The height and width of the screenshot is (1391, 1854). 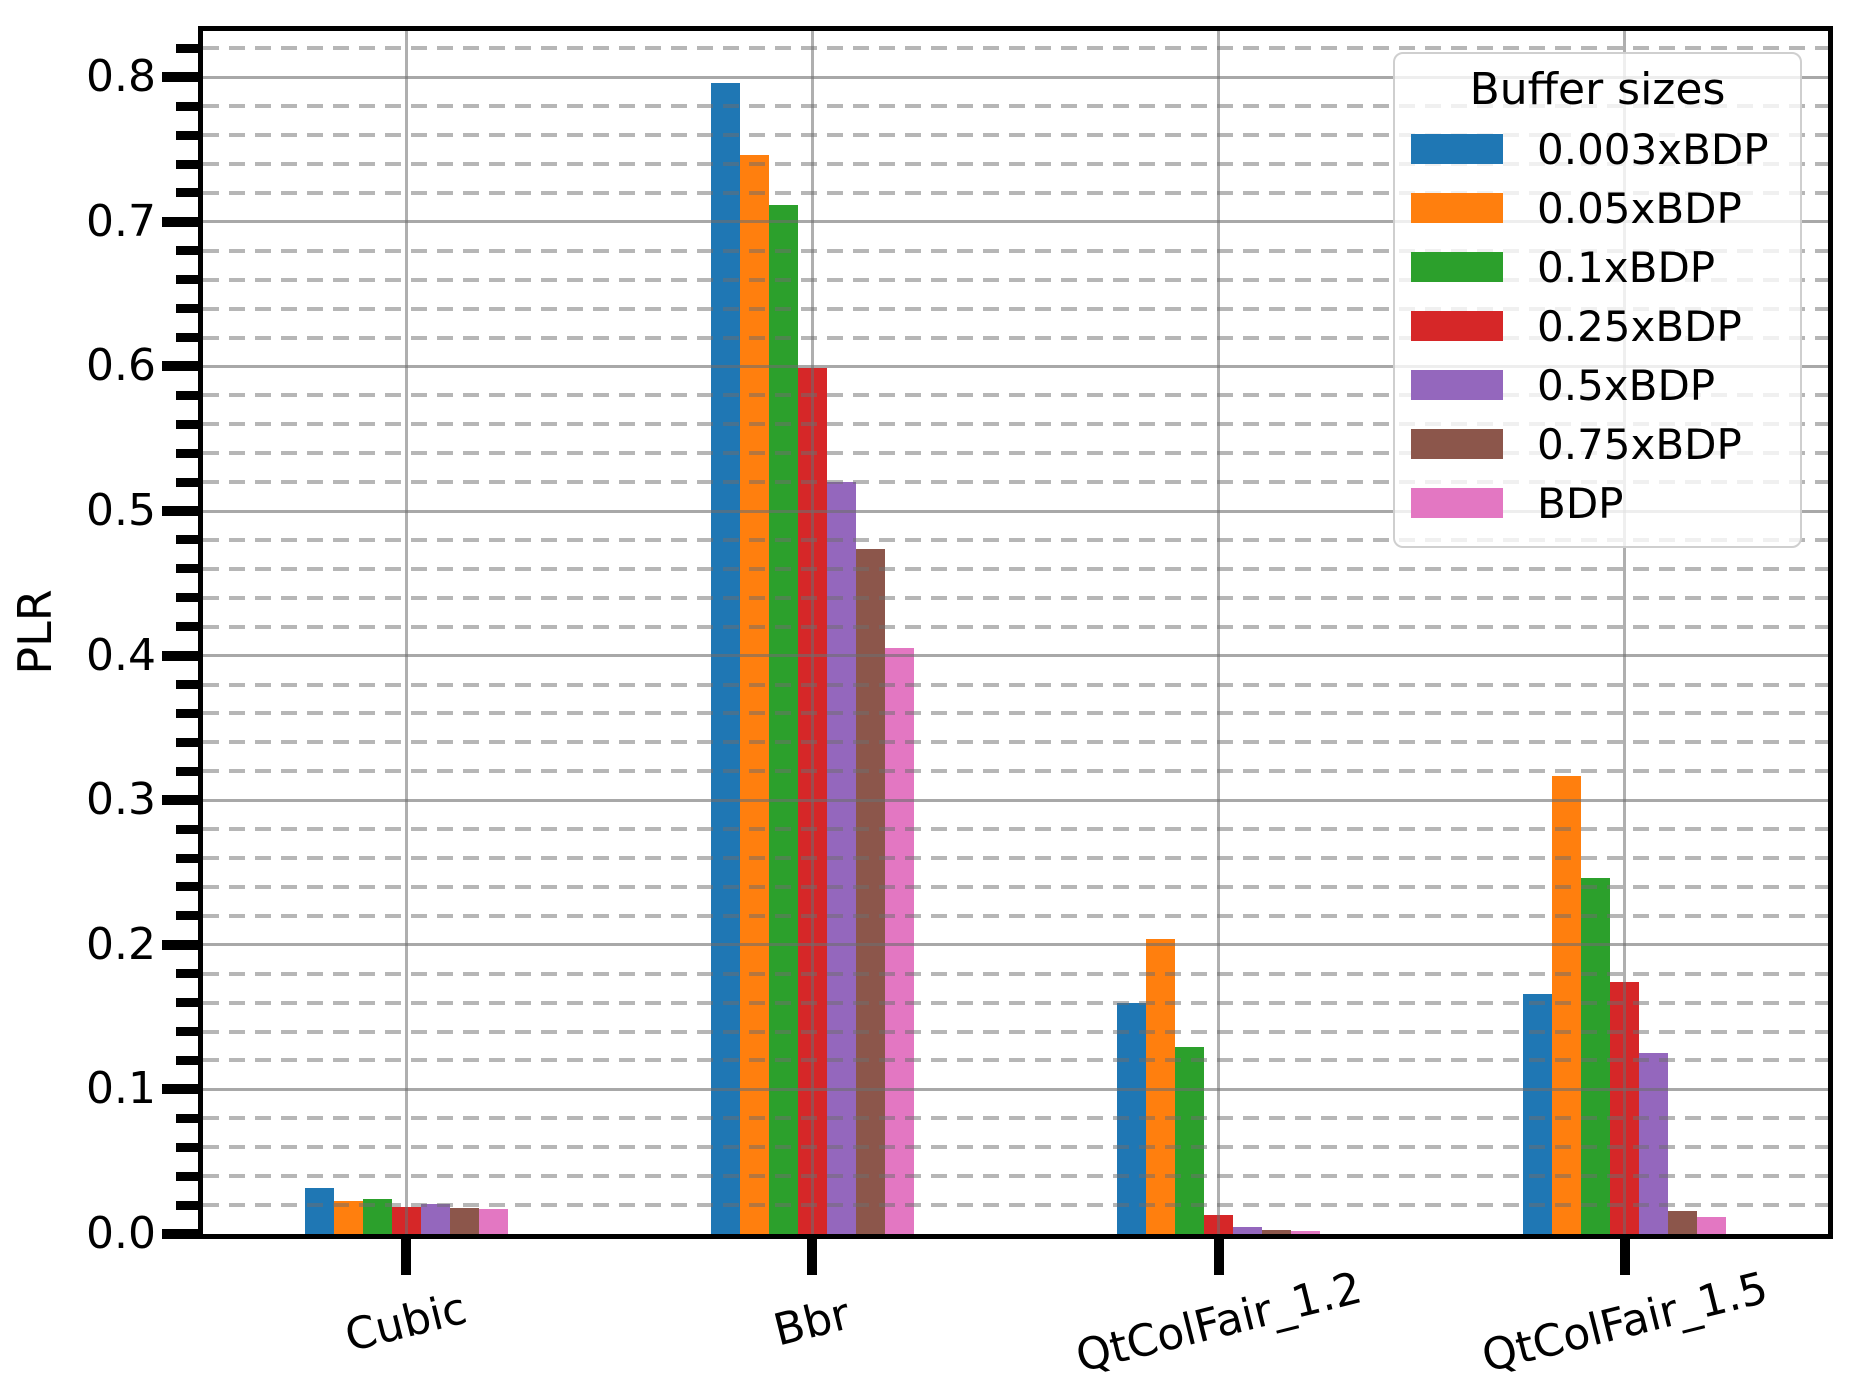 I want to click on legend-item: 0.75xBDP, so click(x=1597, y=444).